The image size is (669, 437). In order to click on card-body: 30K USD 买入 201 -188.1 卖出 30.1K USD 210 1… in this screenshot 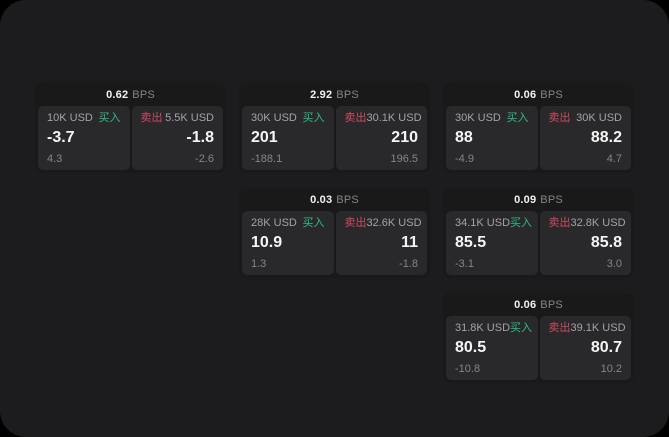, I will do `click(334, 138)`.